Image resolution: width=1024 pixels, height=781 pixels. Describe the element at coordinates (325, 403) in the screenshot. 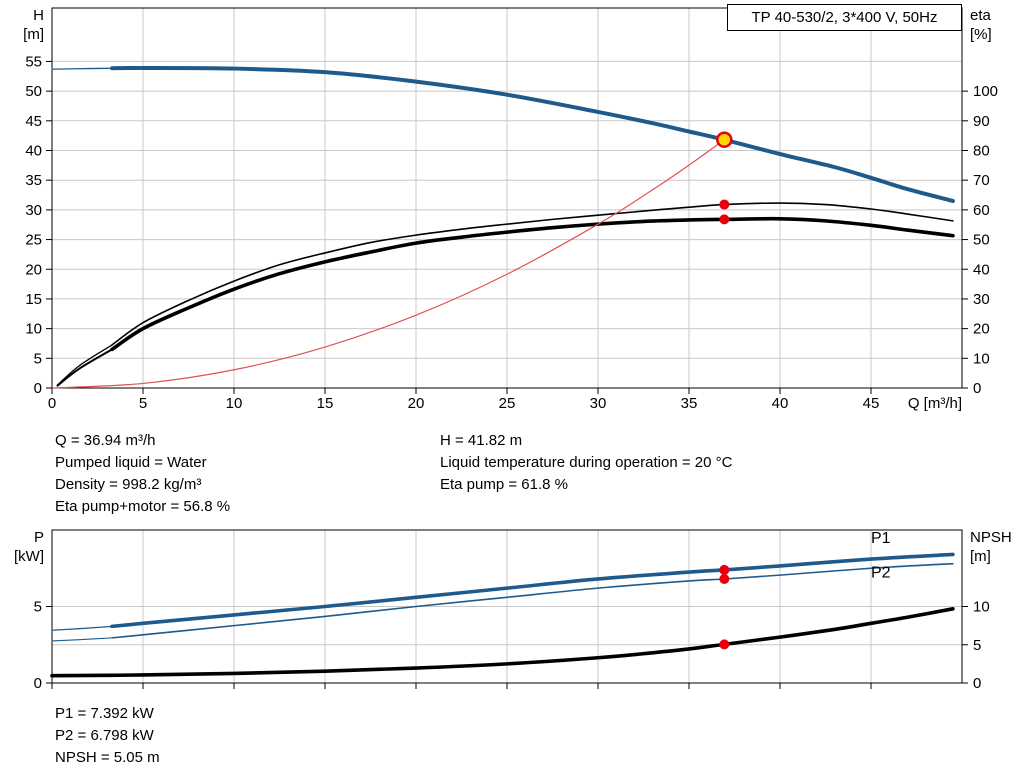

I see `x-tick-label: 15` at that location.